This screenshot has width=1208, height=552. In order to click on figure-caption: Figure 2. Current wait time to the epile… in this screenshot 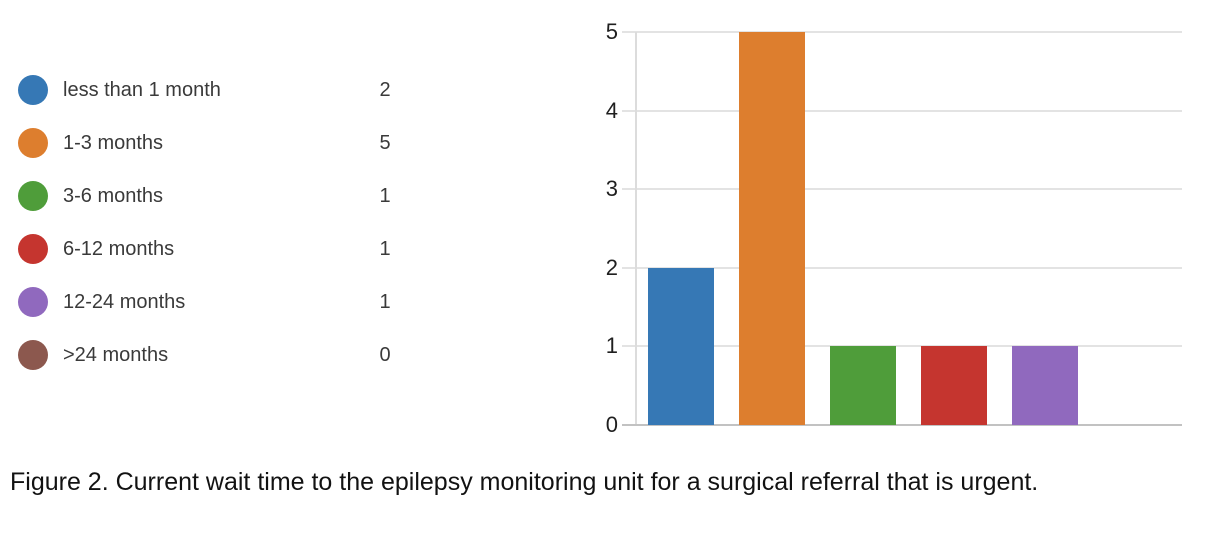, I will do `click(524, 482)`.